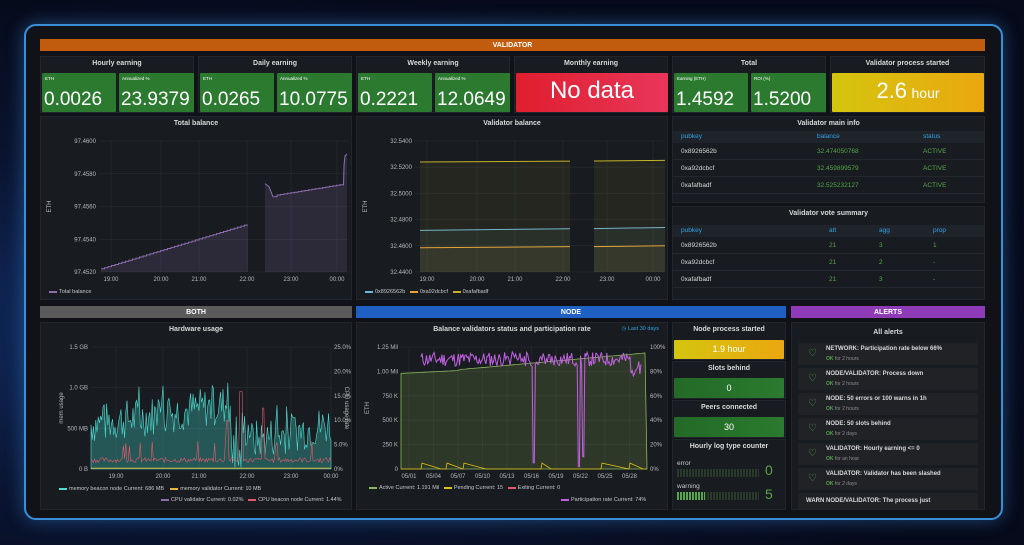 Image resolution: width=1024 pixels, height=545 pixels. What do you see at coordinates (401, 273) in the screenshot?
I see `y-tick-label: 32.4400` at bounding box center [401, 273].